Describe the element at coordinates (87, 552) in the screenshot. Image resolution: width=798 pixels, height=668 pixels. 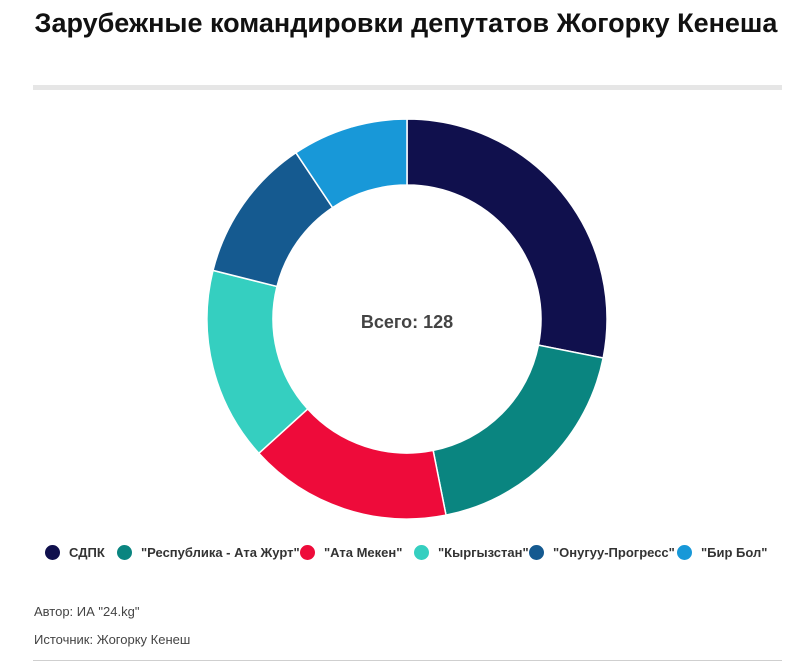
I see `legend-label: СДПК` at that location.